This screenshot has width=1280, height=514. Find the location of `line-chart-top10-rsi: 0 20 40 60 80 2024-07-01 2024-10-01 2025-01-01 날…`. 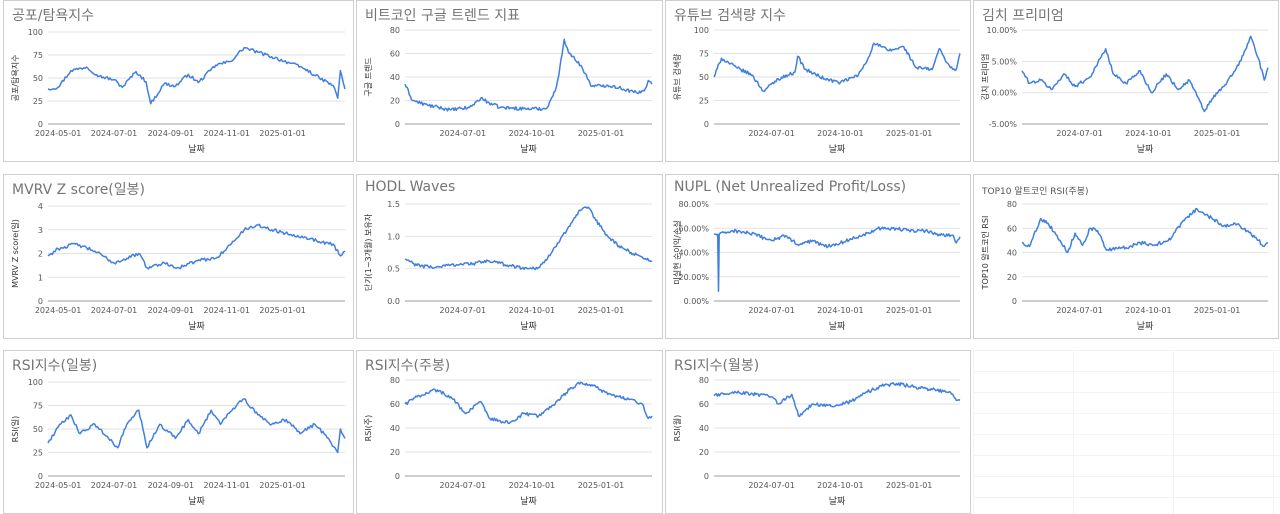

line-chart-top10-rsi: 0 20 40 60 80 2024-07-01 2024-10-01 2025-01-01 날… is located at coordinates (1124, 266).